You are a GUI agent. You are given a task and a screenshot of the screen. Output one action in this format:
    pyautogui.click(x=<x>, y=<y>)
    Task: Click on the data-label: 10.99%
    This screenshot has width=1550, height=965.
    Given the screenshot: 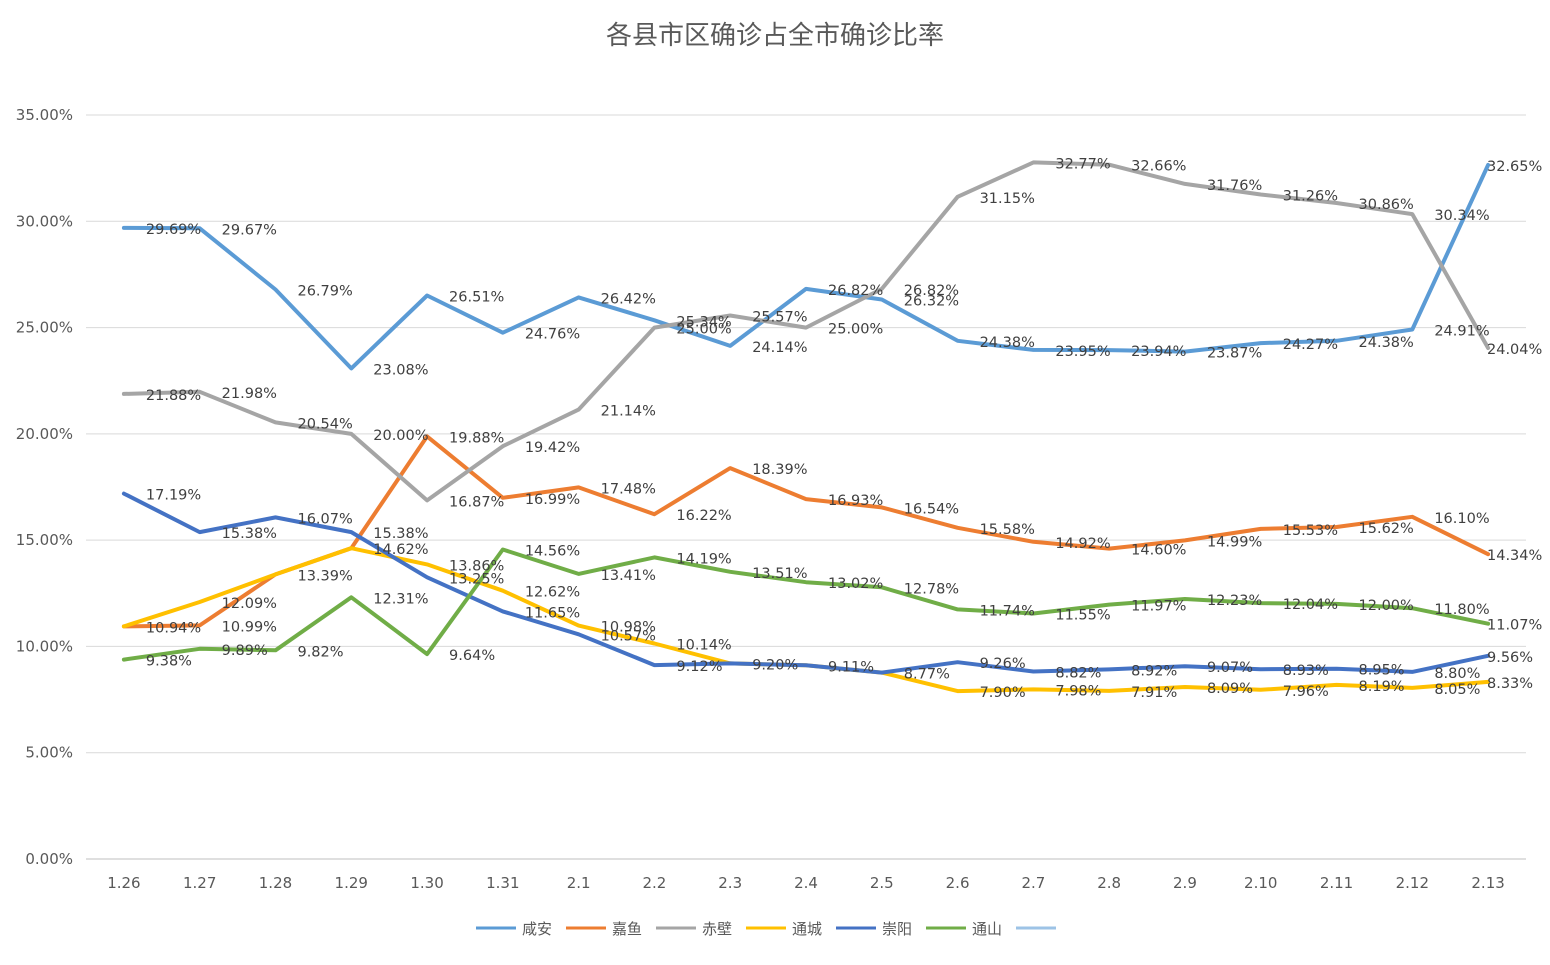 What is the action you would take?
    pyautogui.click(x=249, y=627)
    